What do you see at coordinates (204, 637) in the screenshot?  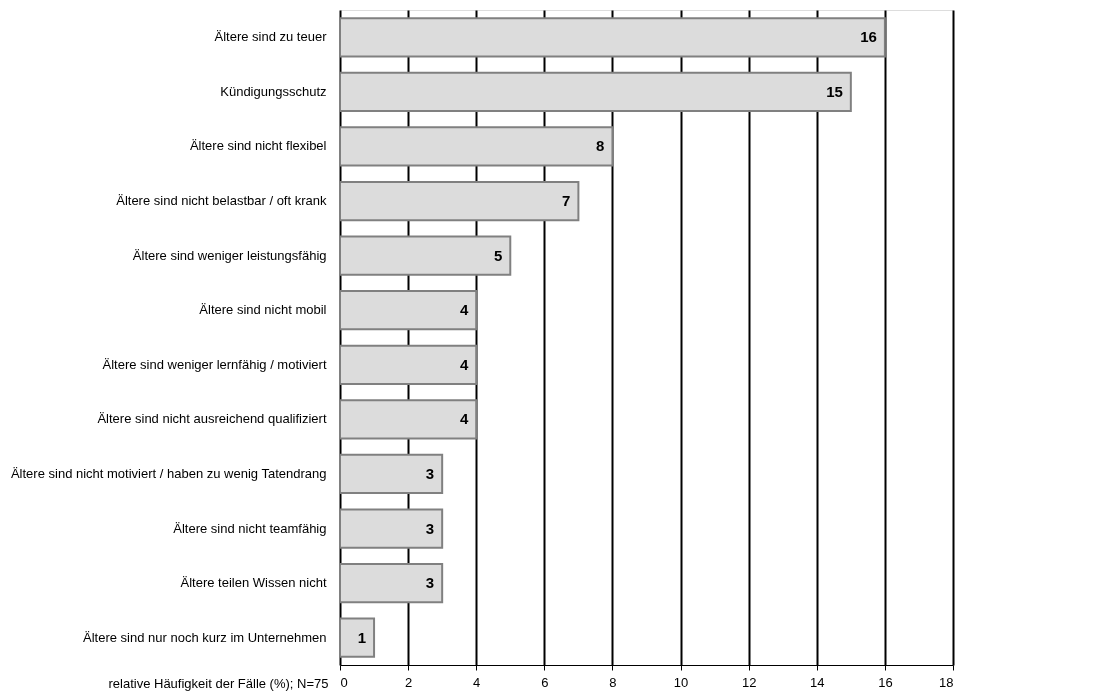 I see `y-tick-label: Ältere sind nur noch kurz im Unternehmen` at bounding box center [204, 637].